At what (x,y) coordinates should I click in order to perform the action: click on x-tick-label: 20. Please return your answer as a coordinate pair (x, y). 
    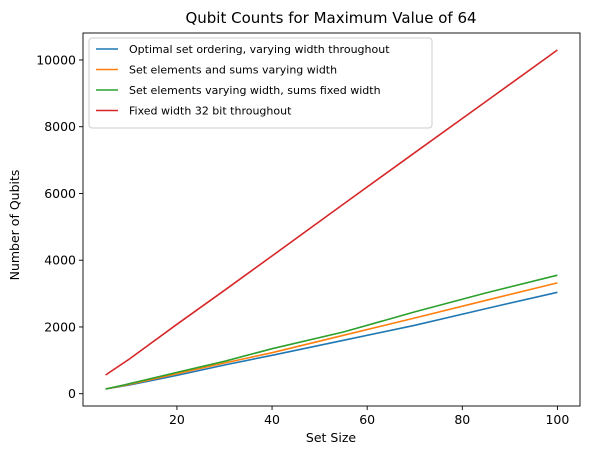
    Looking at the image, I should click on (177, 419).